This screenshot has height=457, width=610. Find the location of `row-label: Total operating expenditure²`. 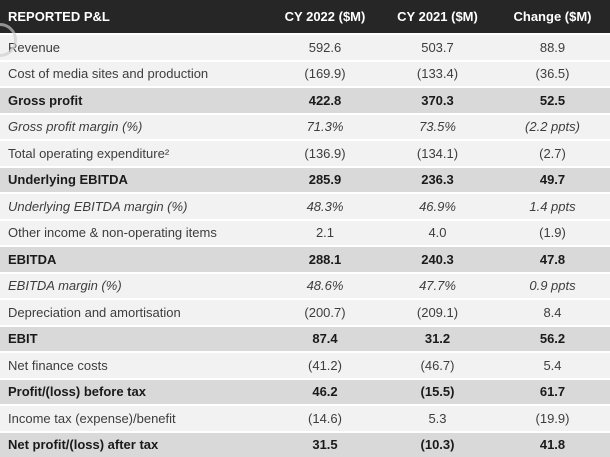

row-label: Total operating expenditure² is located at coordinates (89, 153).